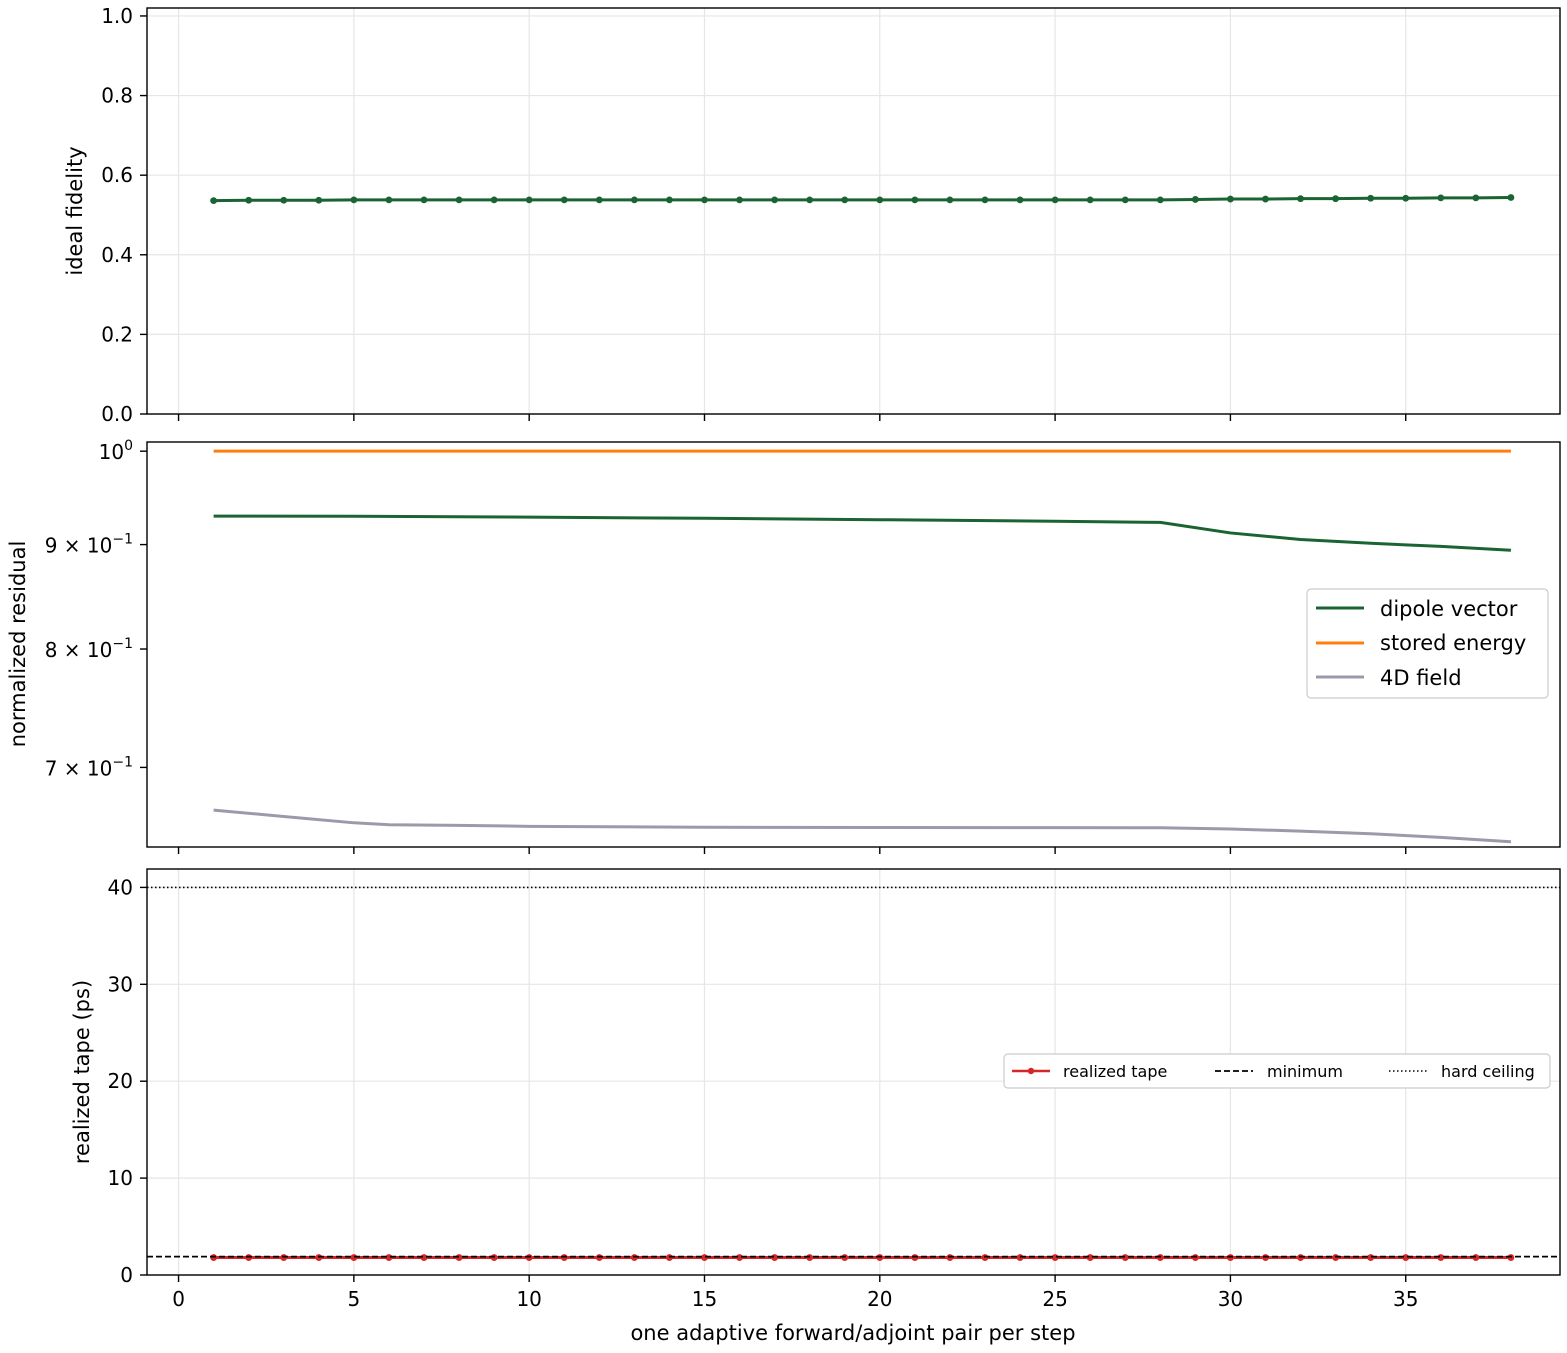  I want to click on y-tick-label: 0, so click(126, 1275).